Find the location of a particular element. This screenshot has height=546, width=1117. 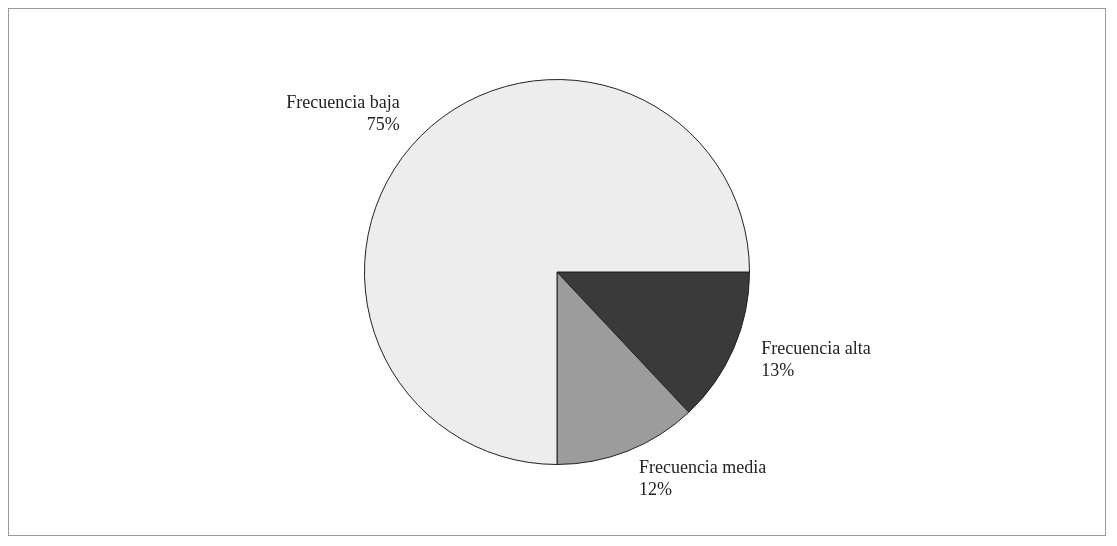

slice-label: Frecuencia baja is located at coordinates (343, 102).